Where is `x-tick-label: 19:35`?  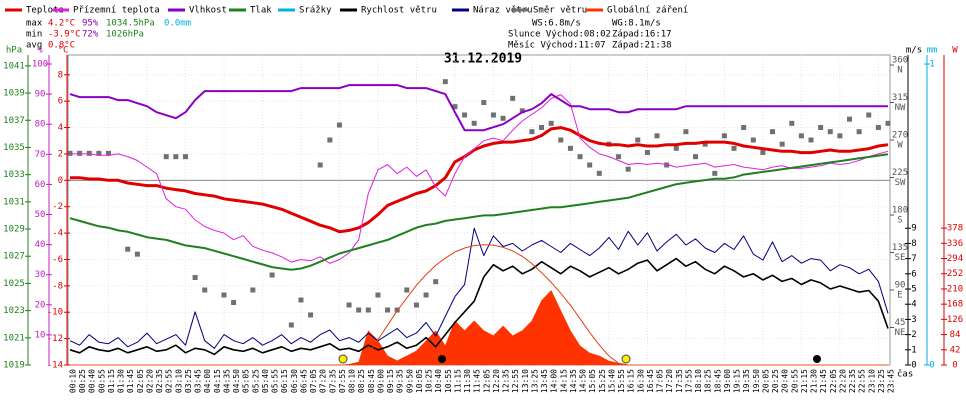
x-tick-label: 19:35 is located at coordinates (746, 381).